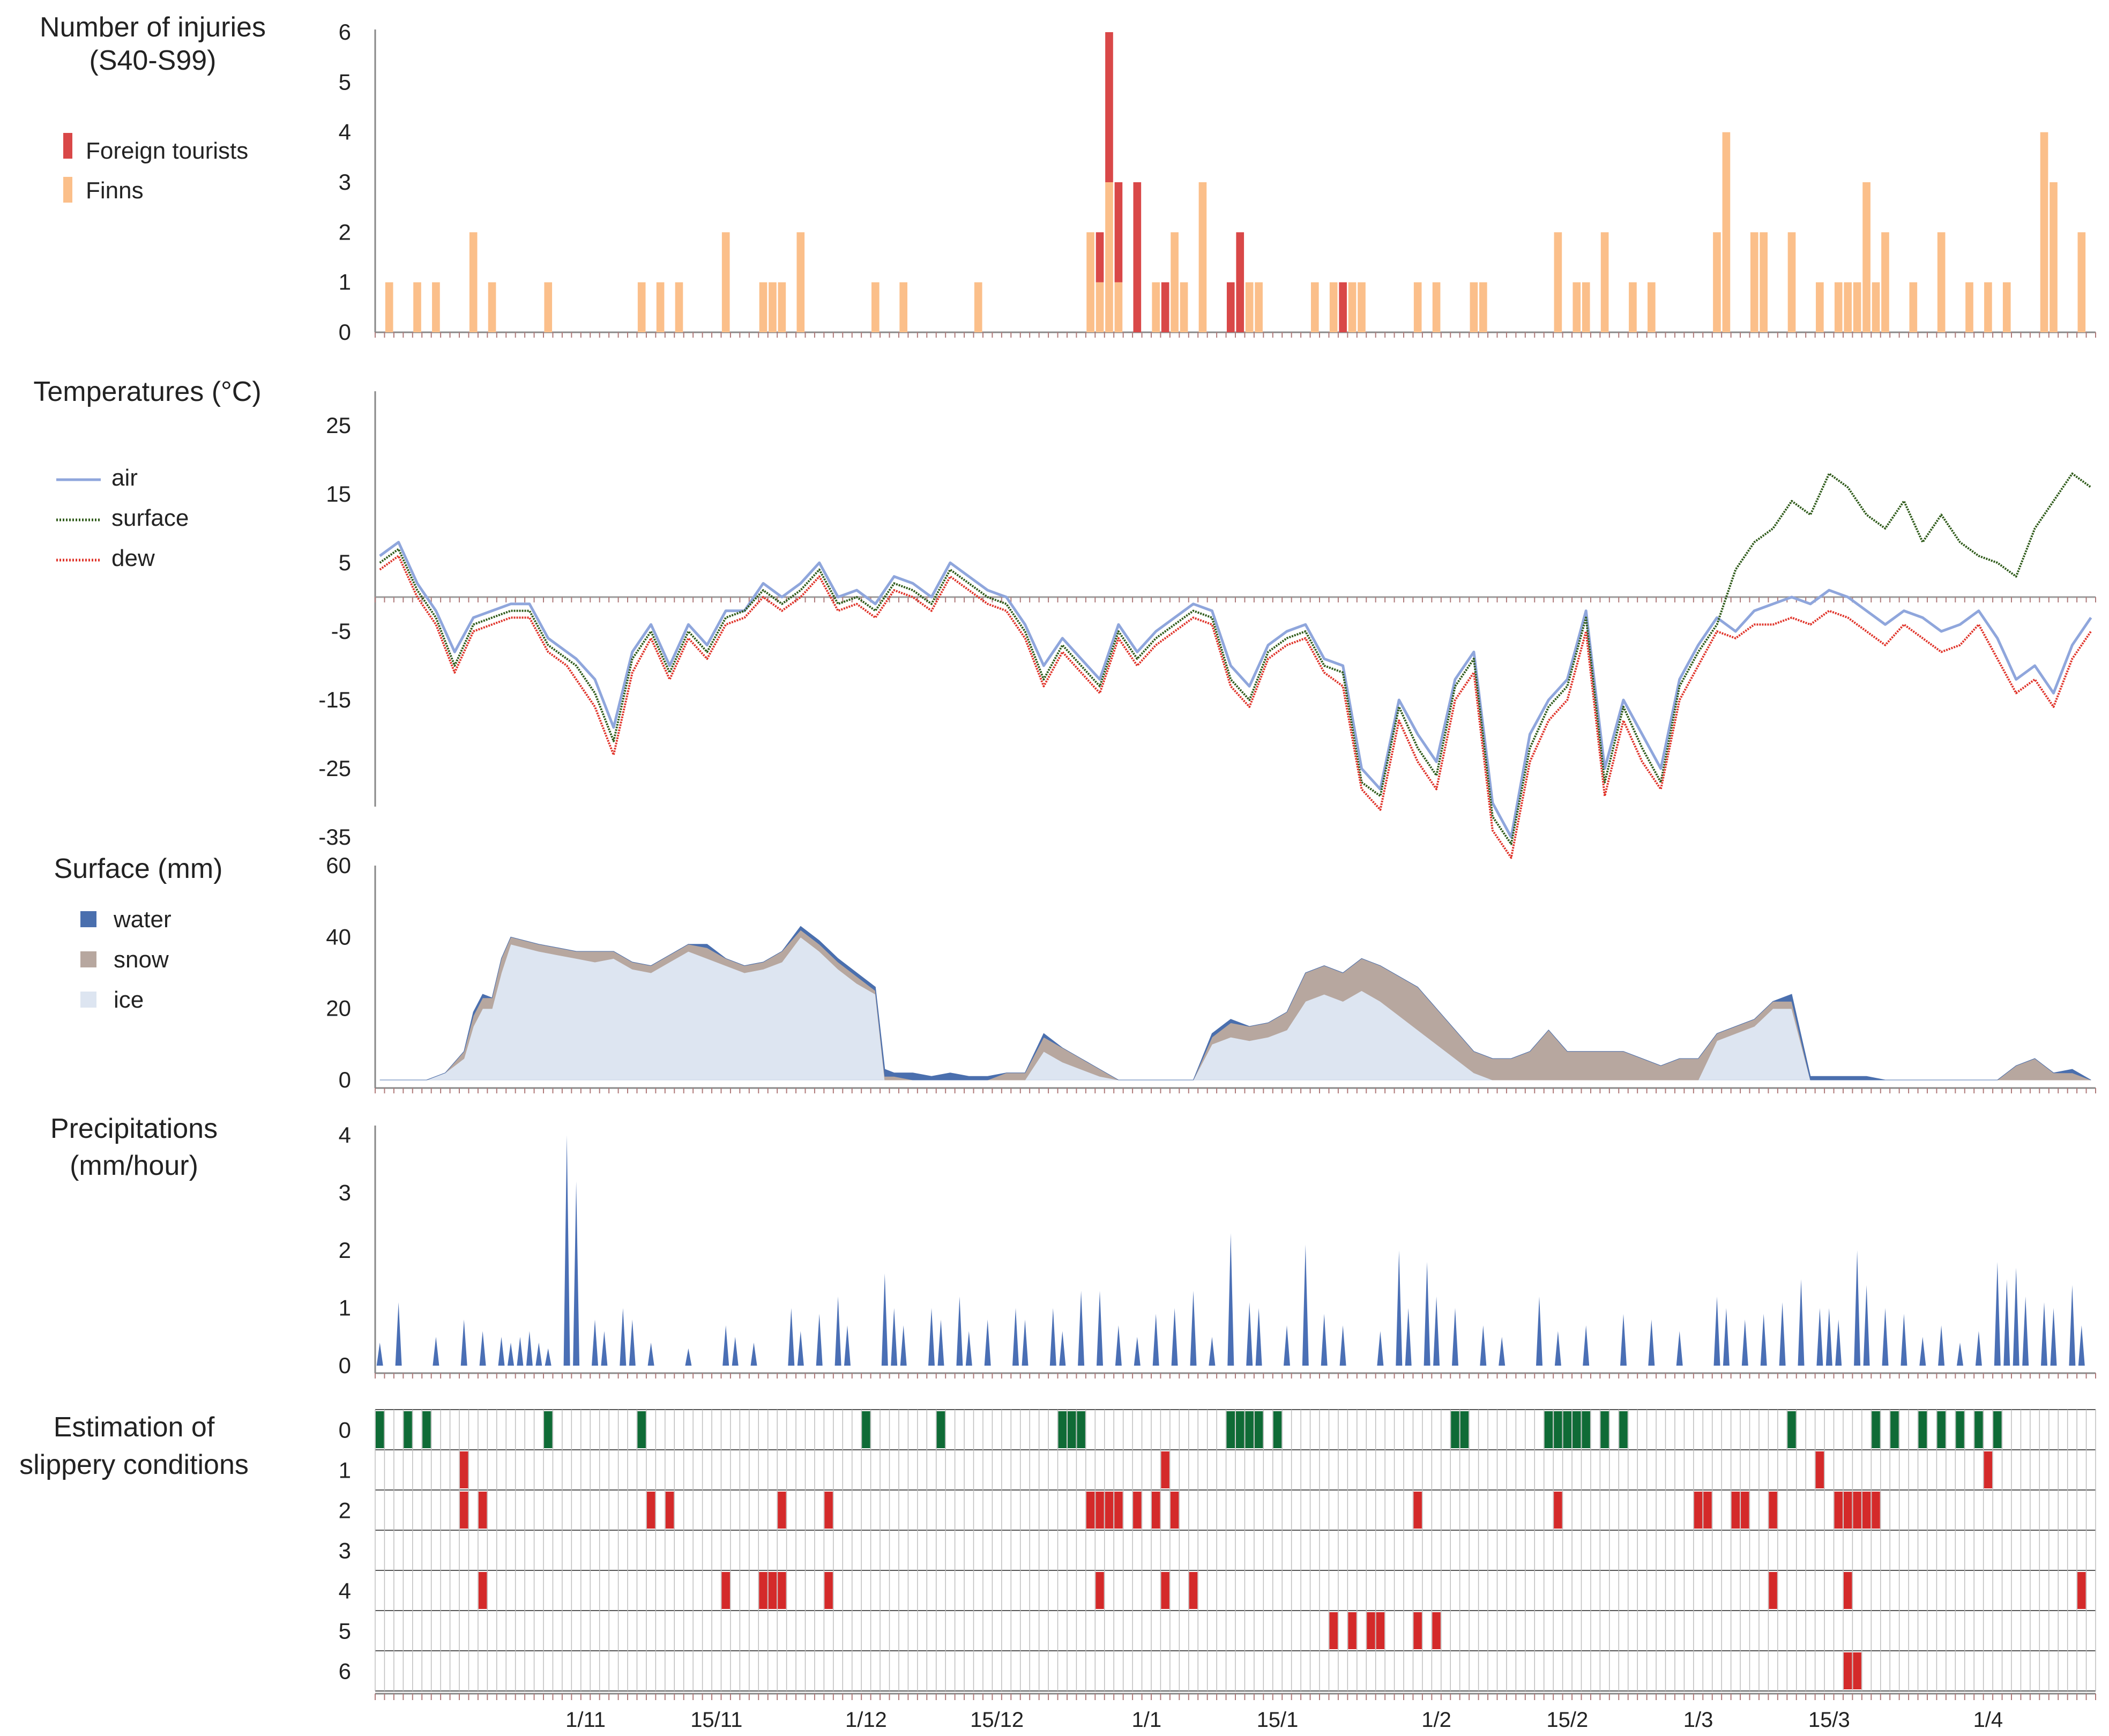 This screenshot has height=1736, width=2109. I want to click on surface-ytick-label: 40, so click(339, 936).